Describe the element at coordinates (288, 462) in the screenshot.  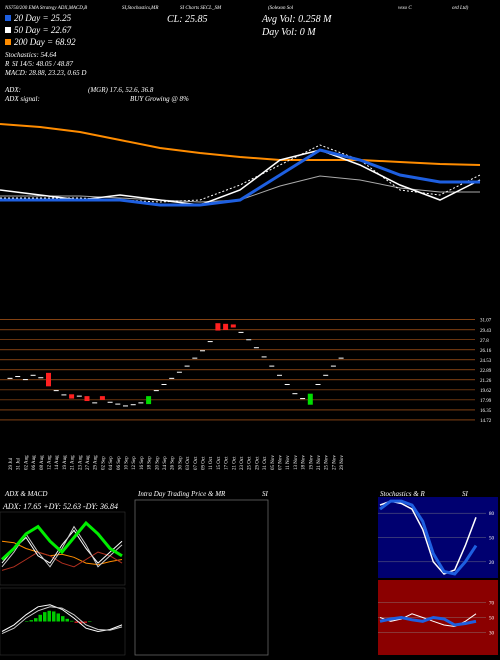
I see `date-label: 11 Nov` at that location.